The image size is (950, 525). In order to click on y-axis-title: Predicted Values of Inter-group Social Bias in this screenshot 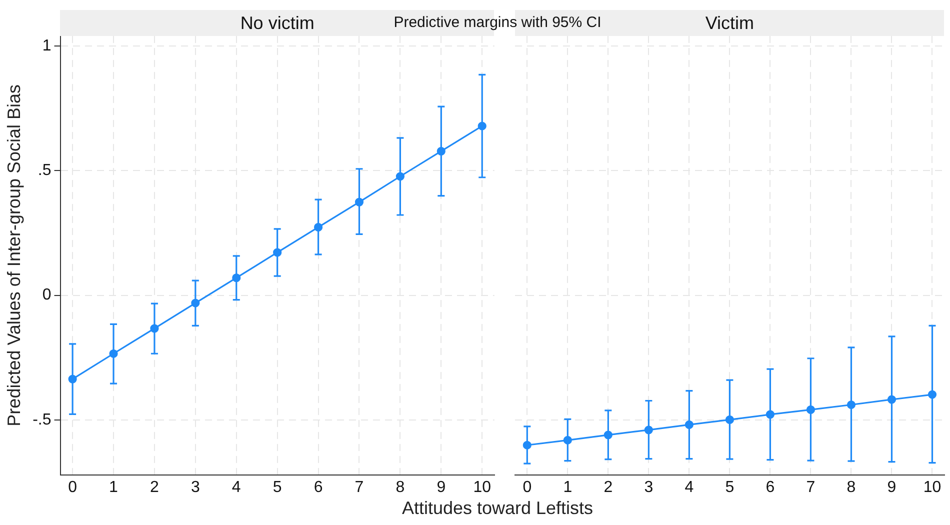, I will do `click(14, 255)`.